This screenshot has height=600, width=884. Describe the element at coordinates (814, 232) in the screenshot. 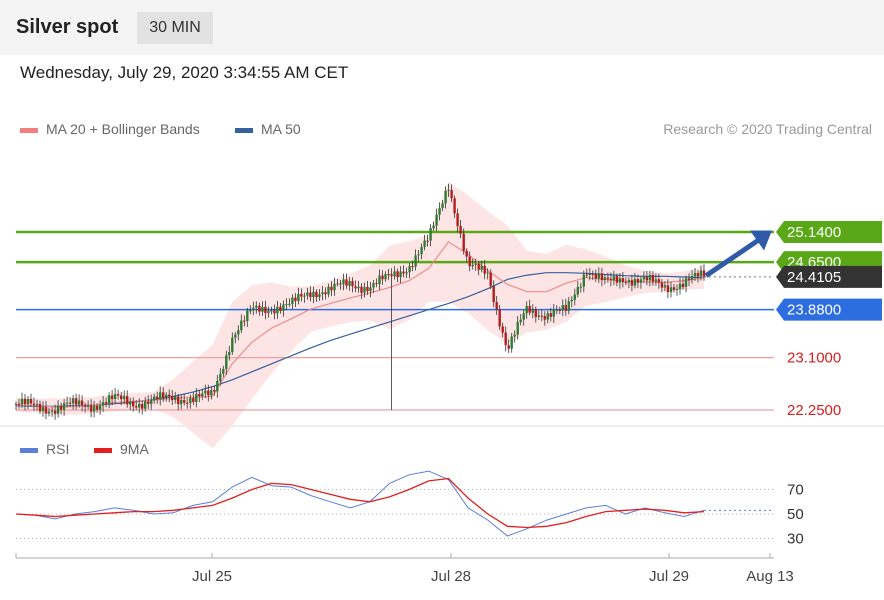

I see `resistance-label: 25.1400` at that location.